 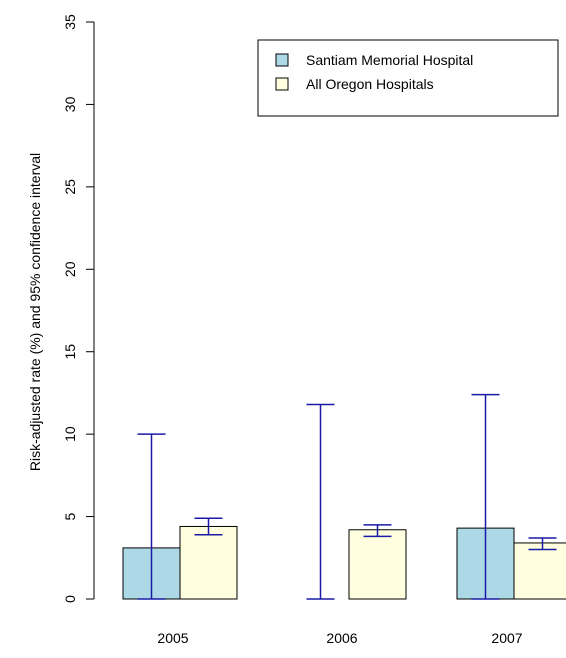 What do you see at coordinates (78, 308) in the screenshot?
I see `y-axis: 0 5 10 15 20 25 30 35` at bounding box center [78, 308].